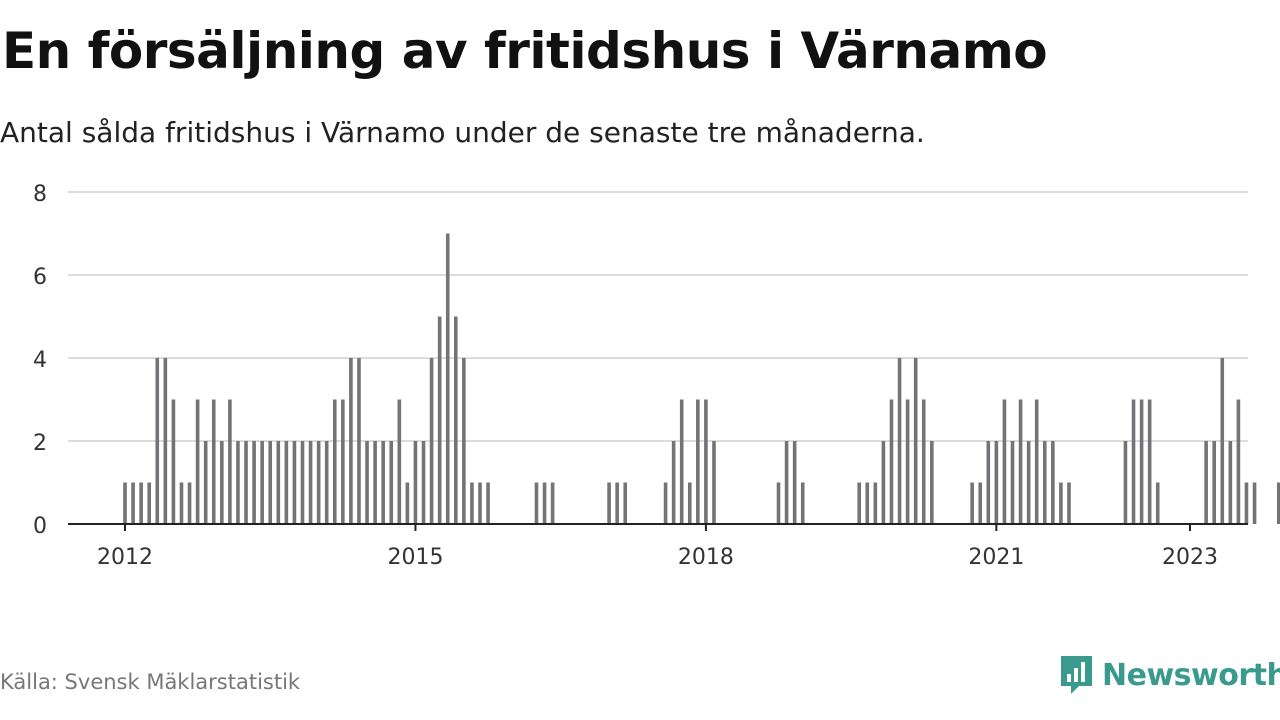 Image resolution: width=1280 pixels, height=720 pixels. What do you see at coordinates (1076, 675) in the screenshot?
I see `newsworthy-logo-icon` at bounding box center [1076, 675].